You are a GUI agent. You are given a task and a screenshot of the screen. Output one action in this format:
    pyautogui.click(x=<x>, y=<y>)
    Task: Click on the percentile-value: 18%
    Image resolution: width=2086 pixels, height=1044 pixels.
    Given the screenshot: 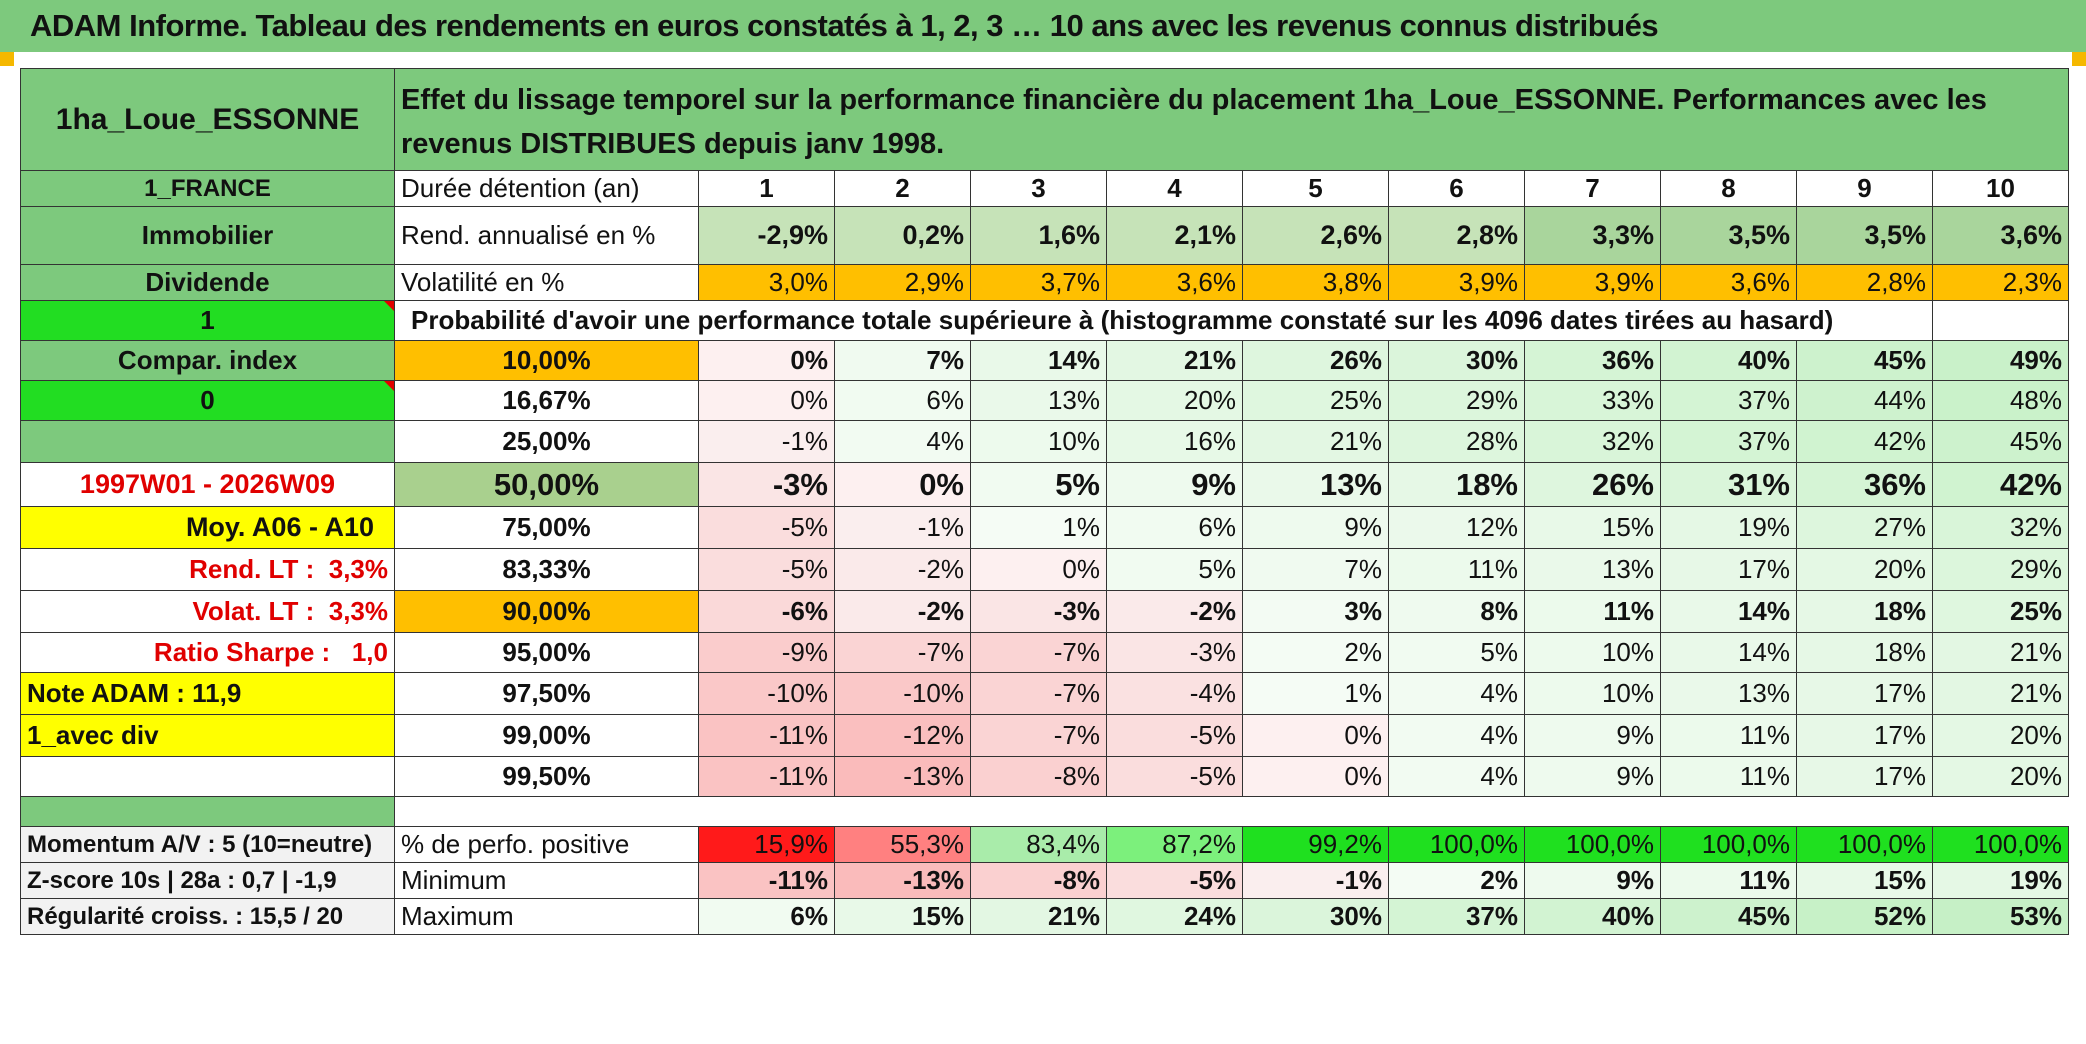 What is the action you would take?
    pyautogui.click(x=1864, y=652)
    